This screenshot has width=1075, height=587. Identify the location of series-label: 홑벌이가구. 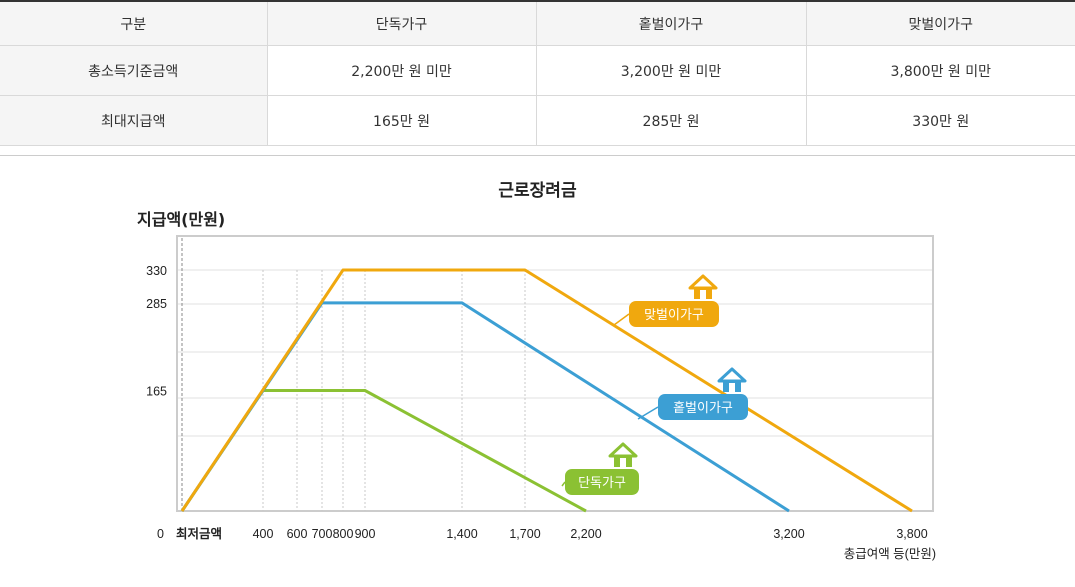
(692, 393).